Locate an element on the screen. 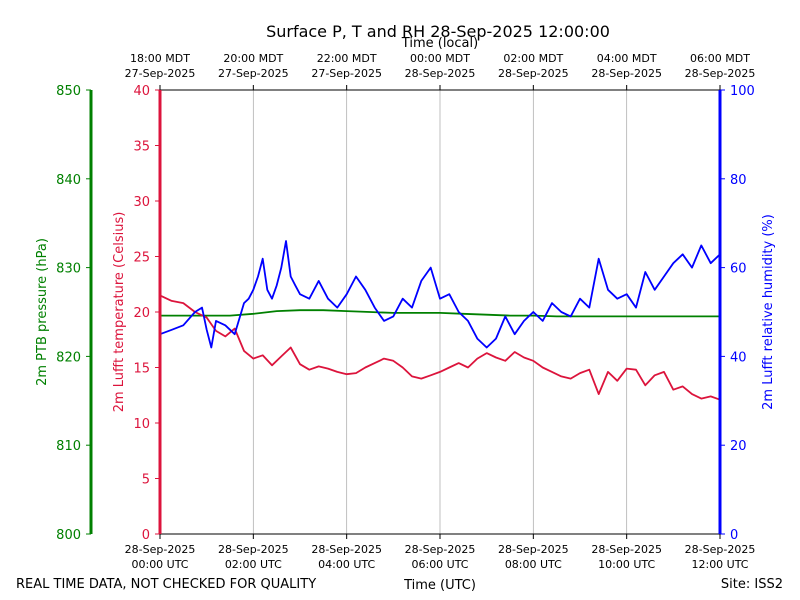 The height and width of the screenshot is (600, 800). local-tick-time: 04:00 MDT is located at coordinates (627, 58).